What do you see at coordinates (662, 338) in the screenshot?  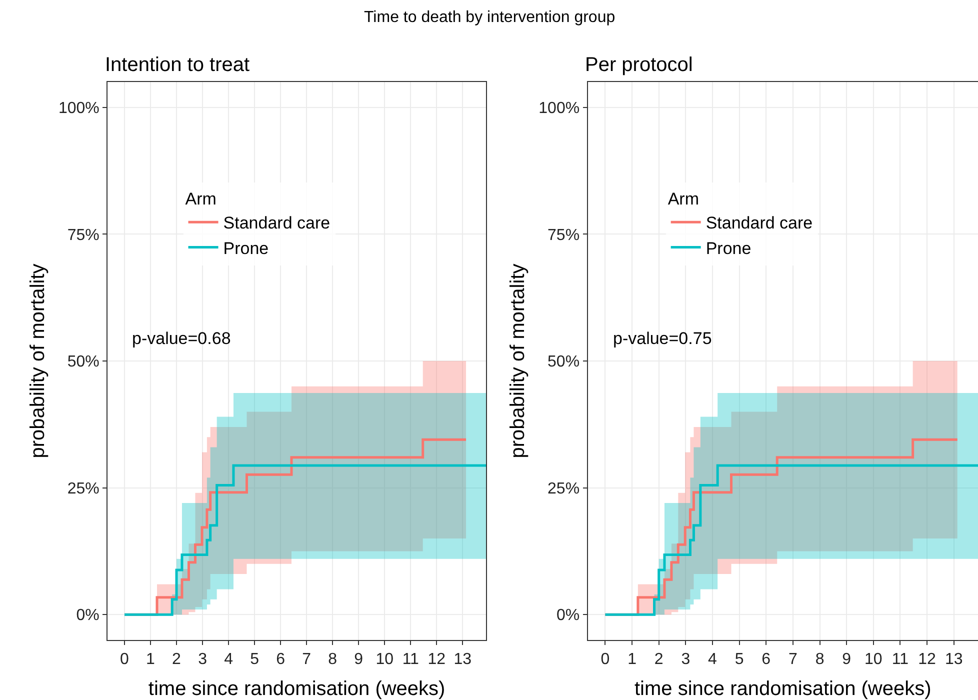 I see `annotation: p-value=0.75` at bounding box center [662, 338].